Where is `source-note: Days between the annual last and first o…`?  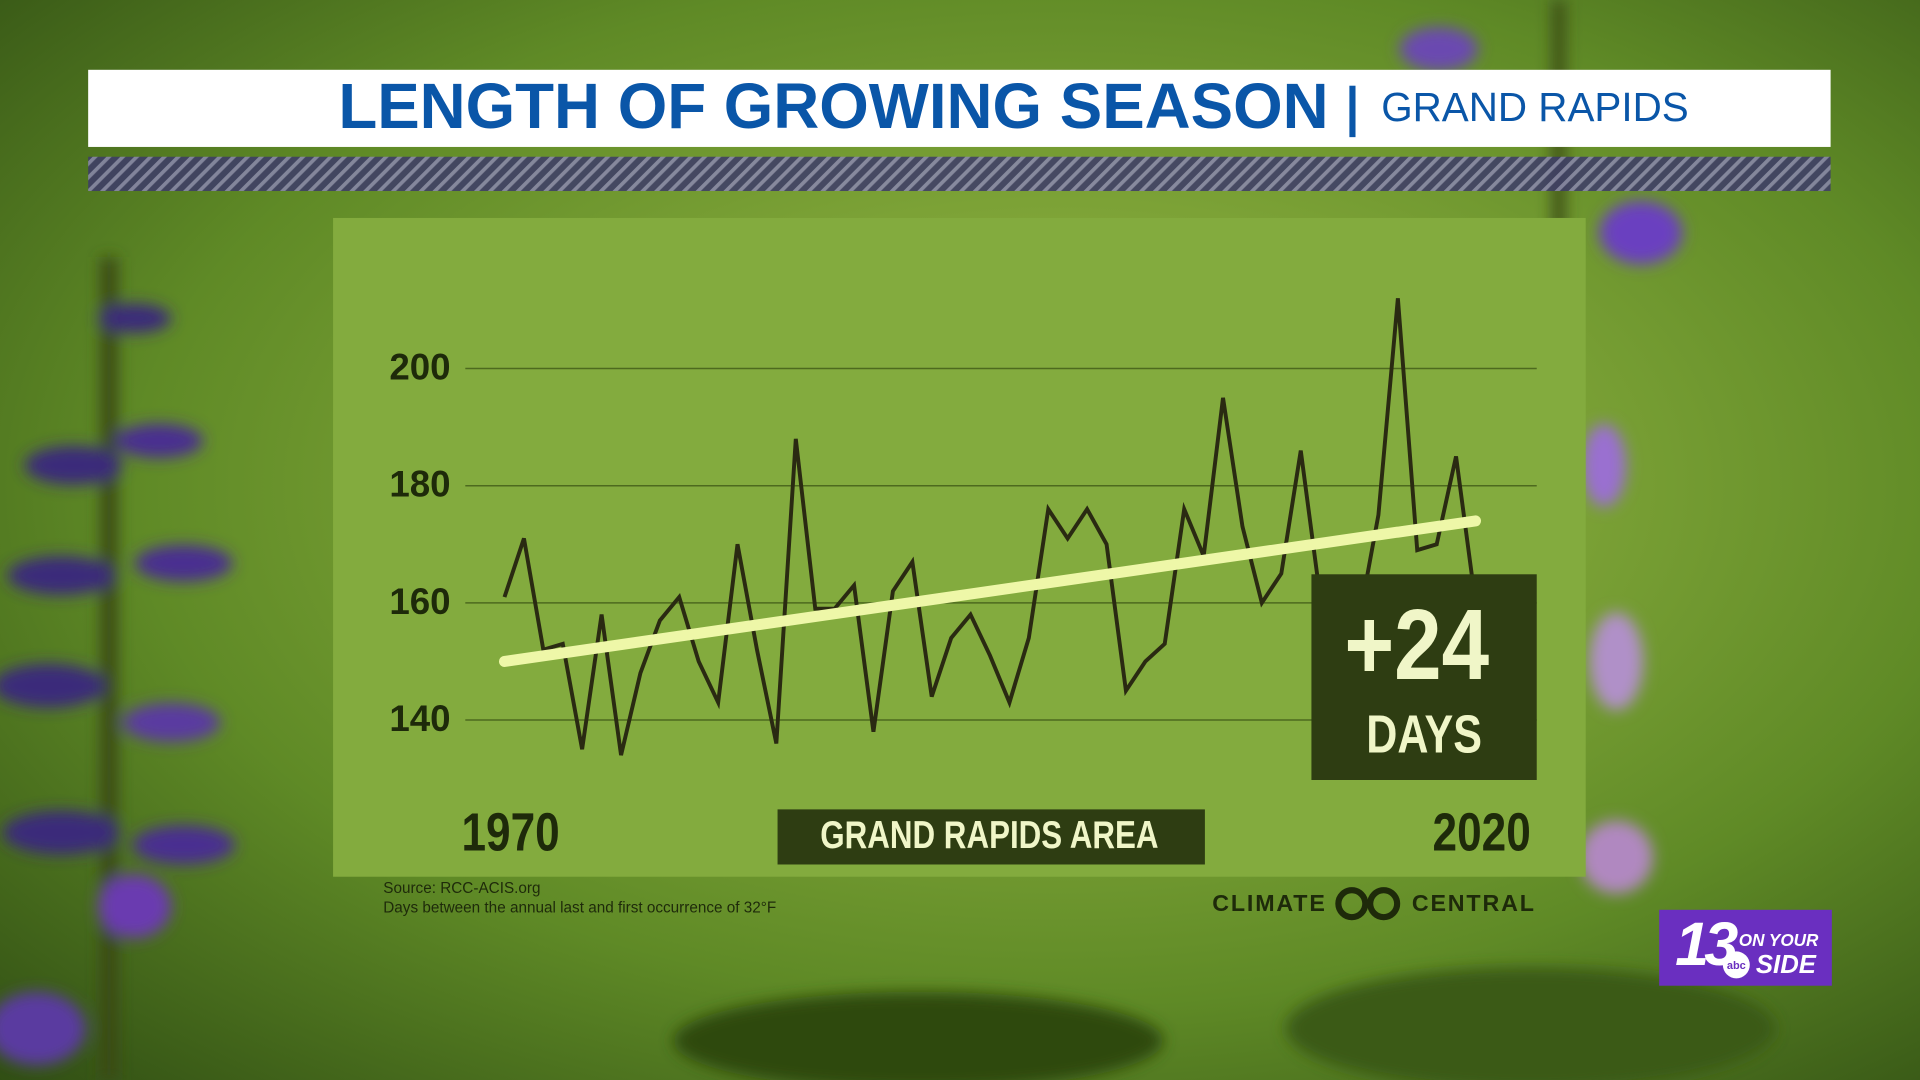
source-note: Days between the annual last and first o… is located at coordinates (579, 908).